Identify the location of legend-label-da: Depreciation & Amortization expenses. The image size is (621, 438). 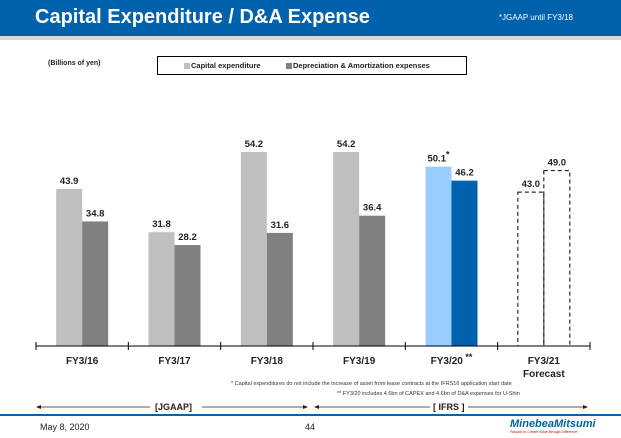
(361, 65).